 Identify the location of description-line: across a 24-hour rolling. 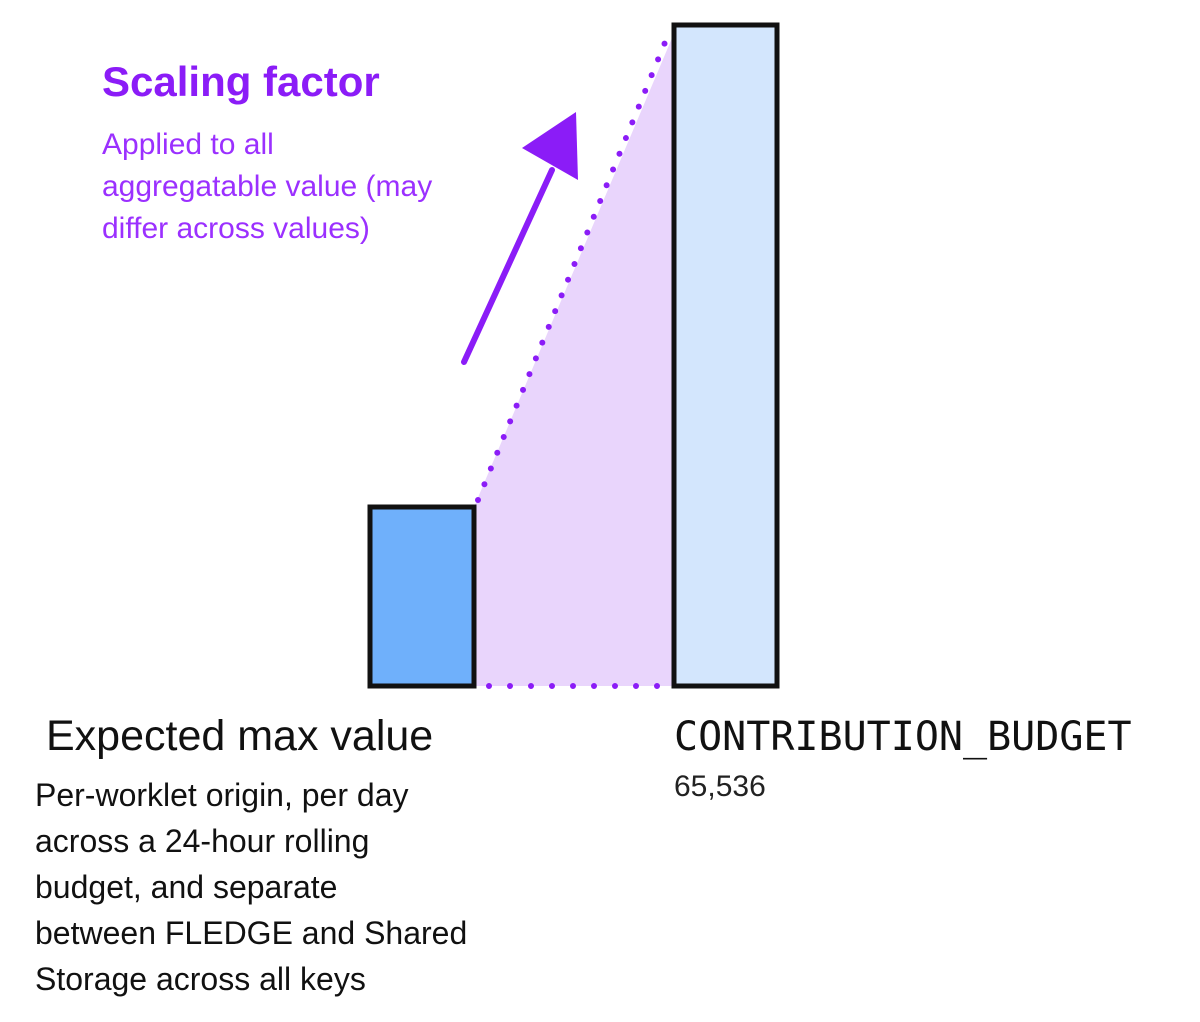
(202, 841).